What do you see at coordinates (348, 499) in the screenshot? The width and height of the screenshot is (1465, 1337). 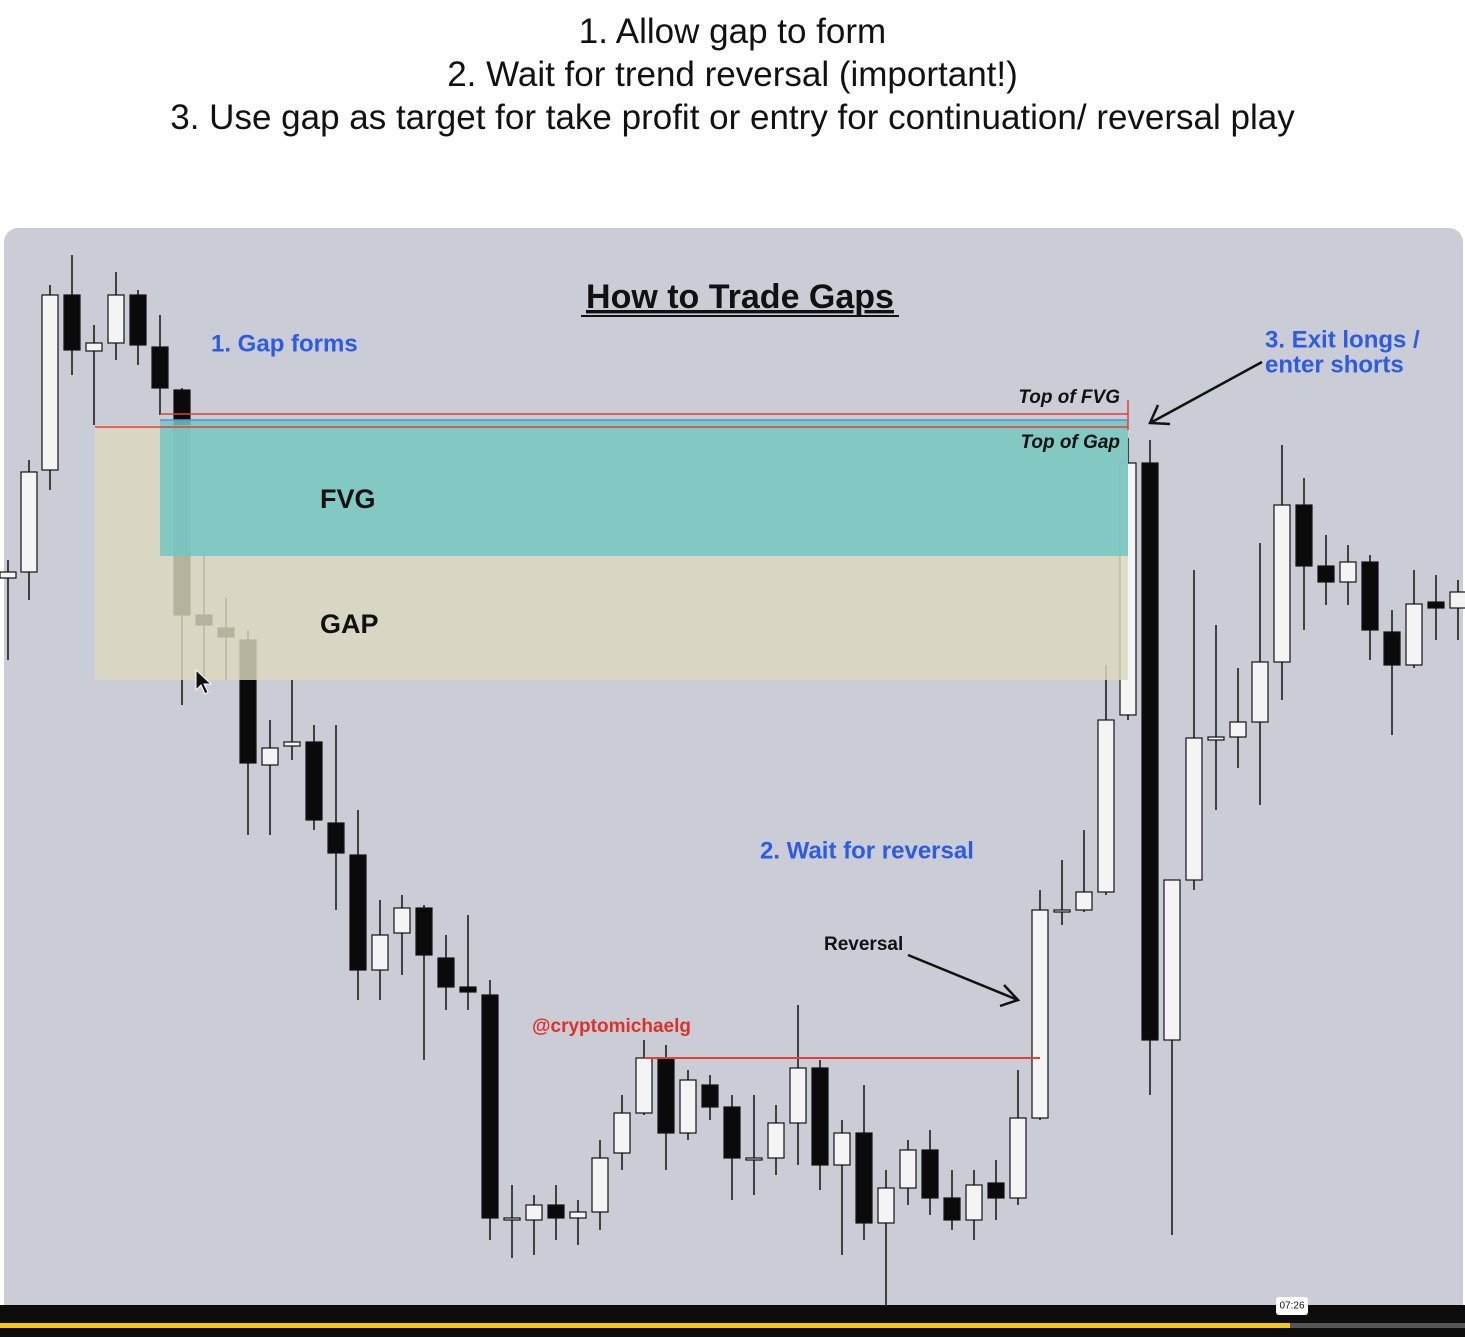 I see `zone-label: FVG` at bounding box center [348, 499].